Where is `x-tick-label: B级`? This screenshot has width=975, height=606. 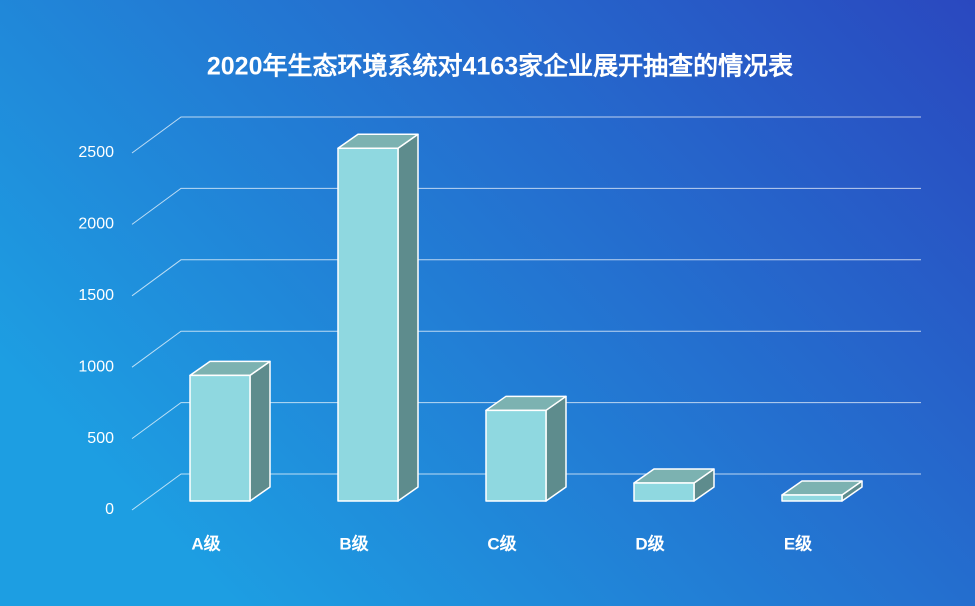
x-tick-label: B级 is located at coordinates (353, 543).